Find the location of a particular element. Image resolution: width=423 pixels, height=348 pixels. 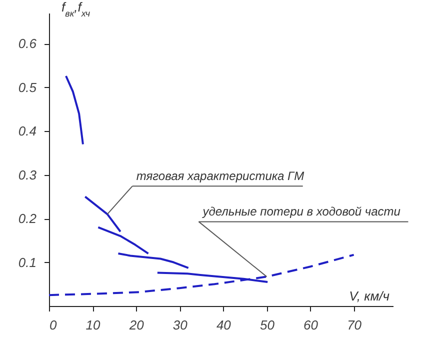

x-tick-label: 70 is located at coordinates (354, 325).